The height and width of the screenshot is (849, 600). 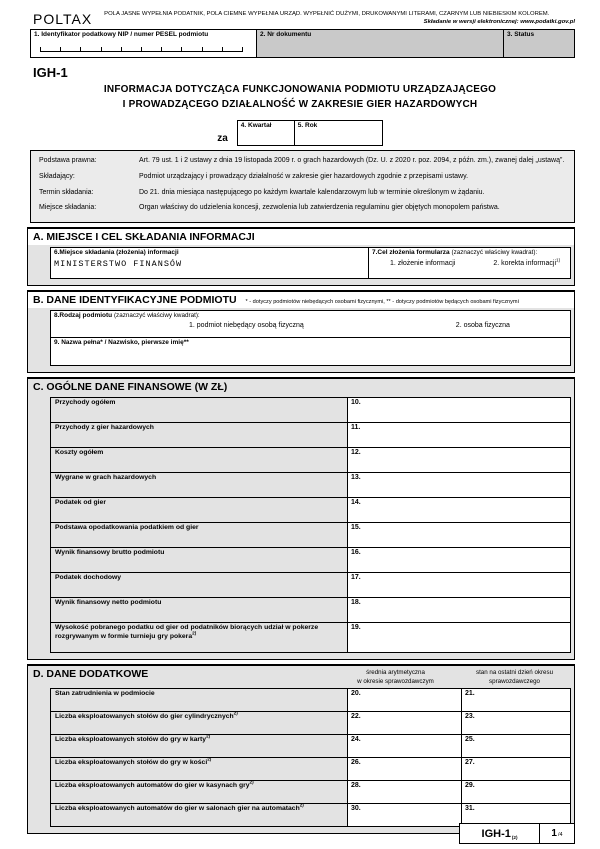 I want to click on document-number-field: 2. Nr dokumentu, so click(x=380, y=43).